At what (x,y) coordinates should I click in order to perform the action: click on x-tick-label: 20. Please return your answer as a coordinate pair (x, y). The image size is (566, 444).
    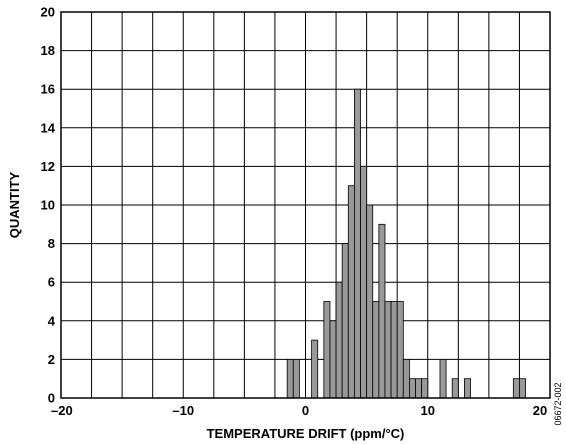
    Looking at the image, I should click on (540, 410).